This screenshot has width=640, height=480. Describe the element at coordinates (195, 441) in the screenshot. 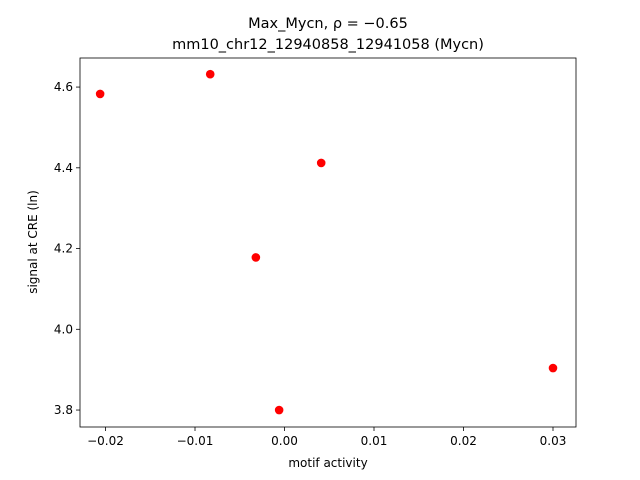

I see `x-tick-label: −0.01` at that location.